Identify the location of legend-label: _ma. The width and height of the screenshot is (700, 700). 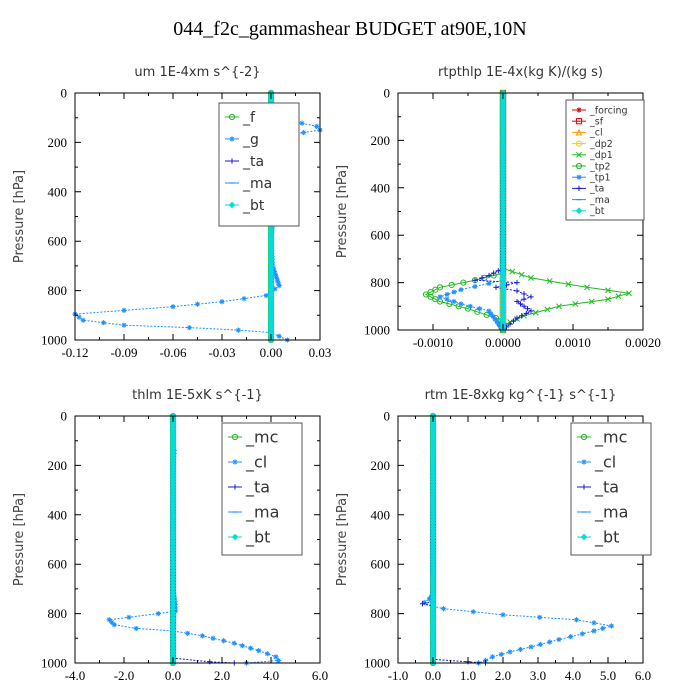
(257, 184).